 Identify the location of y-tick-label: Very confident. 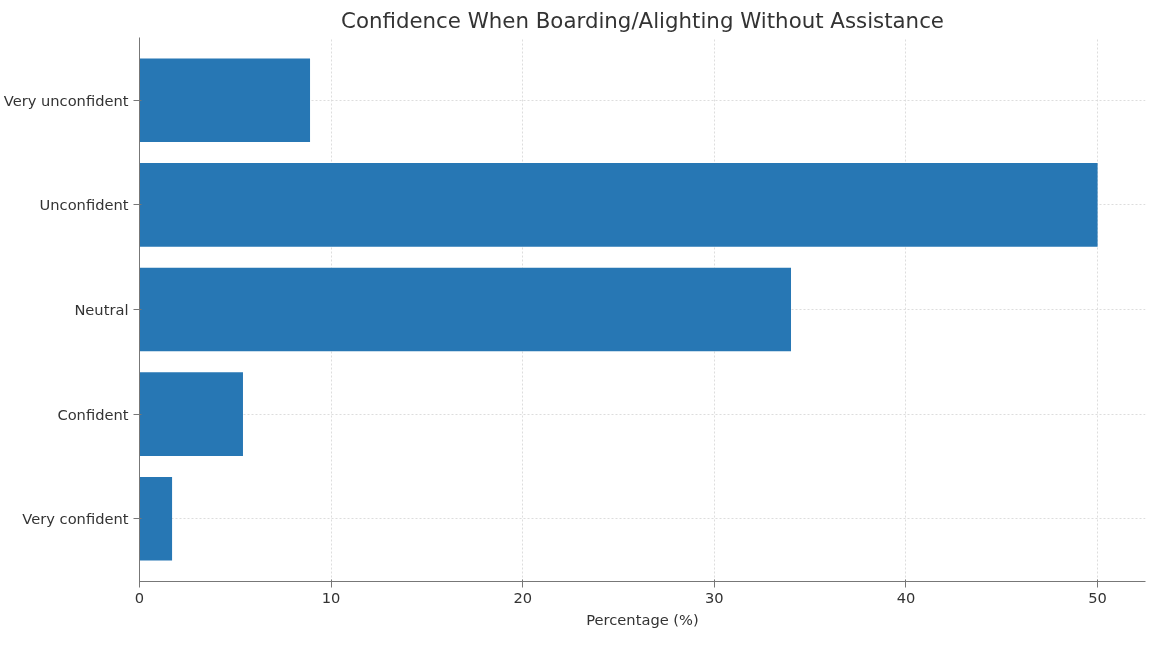
(75, 519).